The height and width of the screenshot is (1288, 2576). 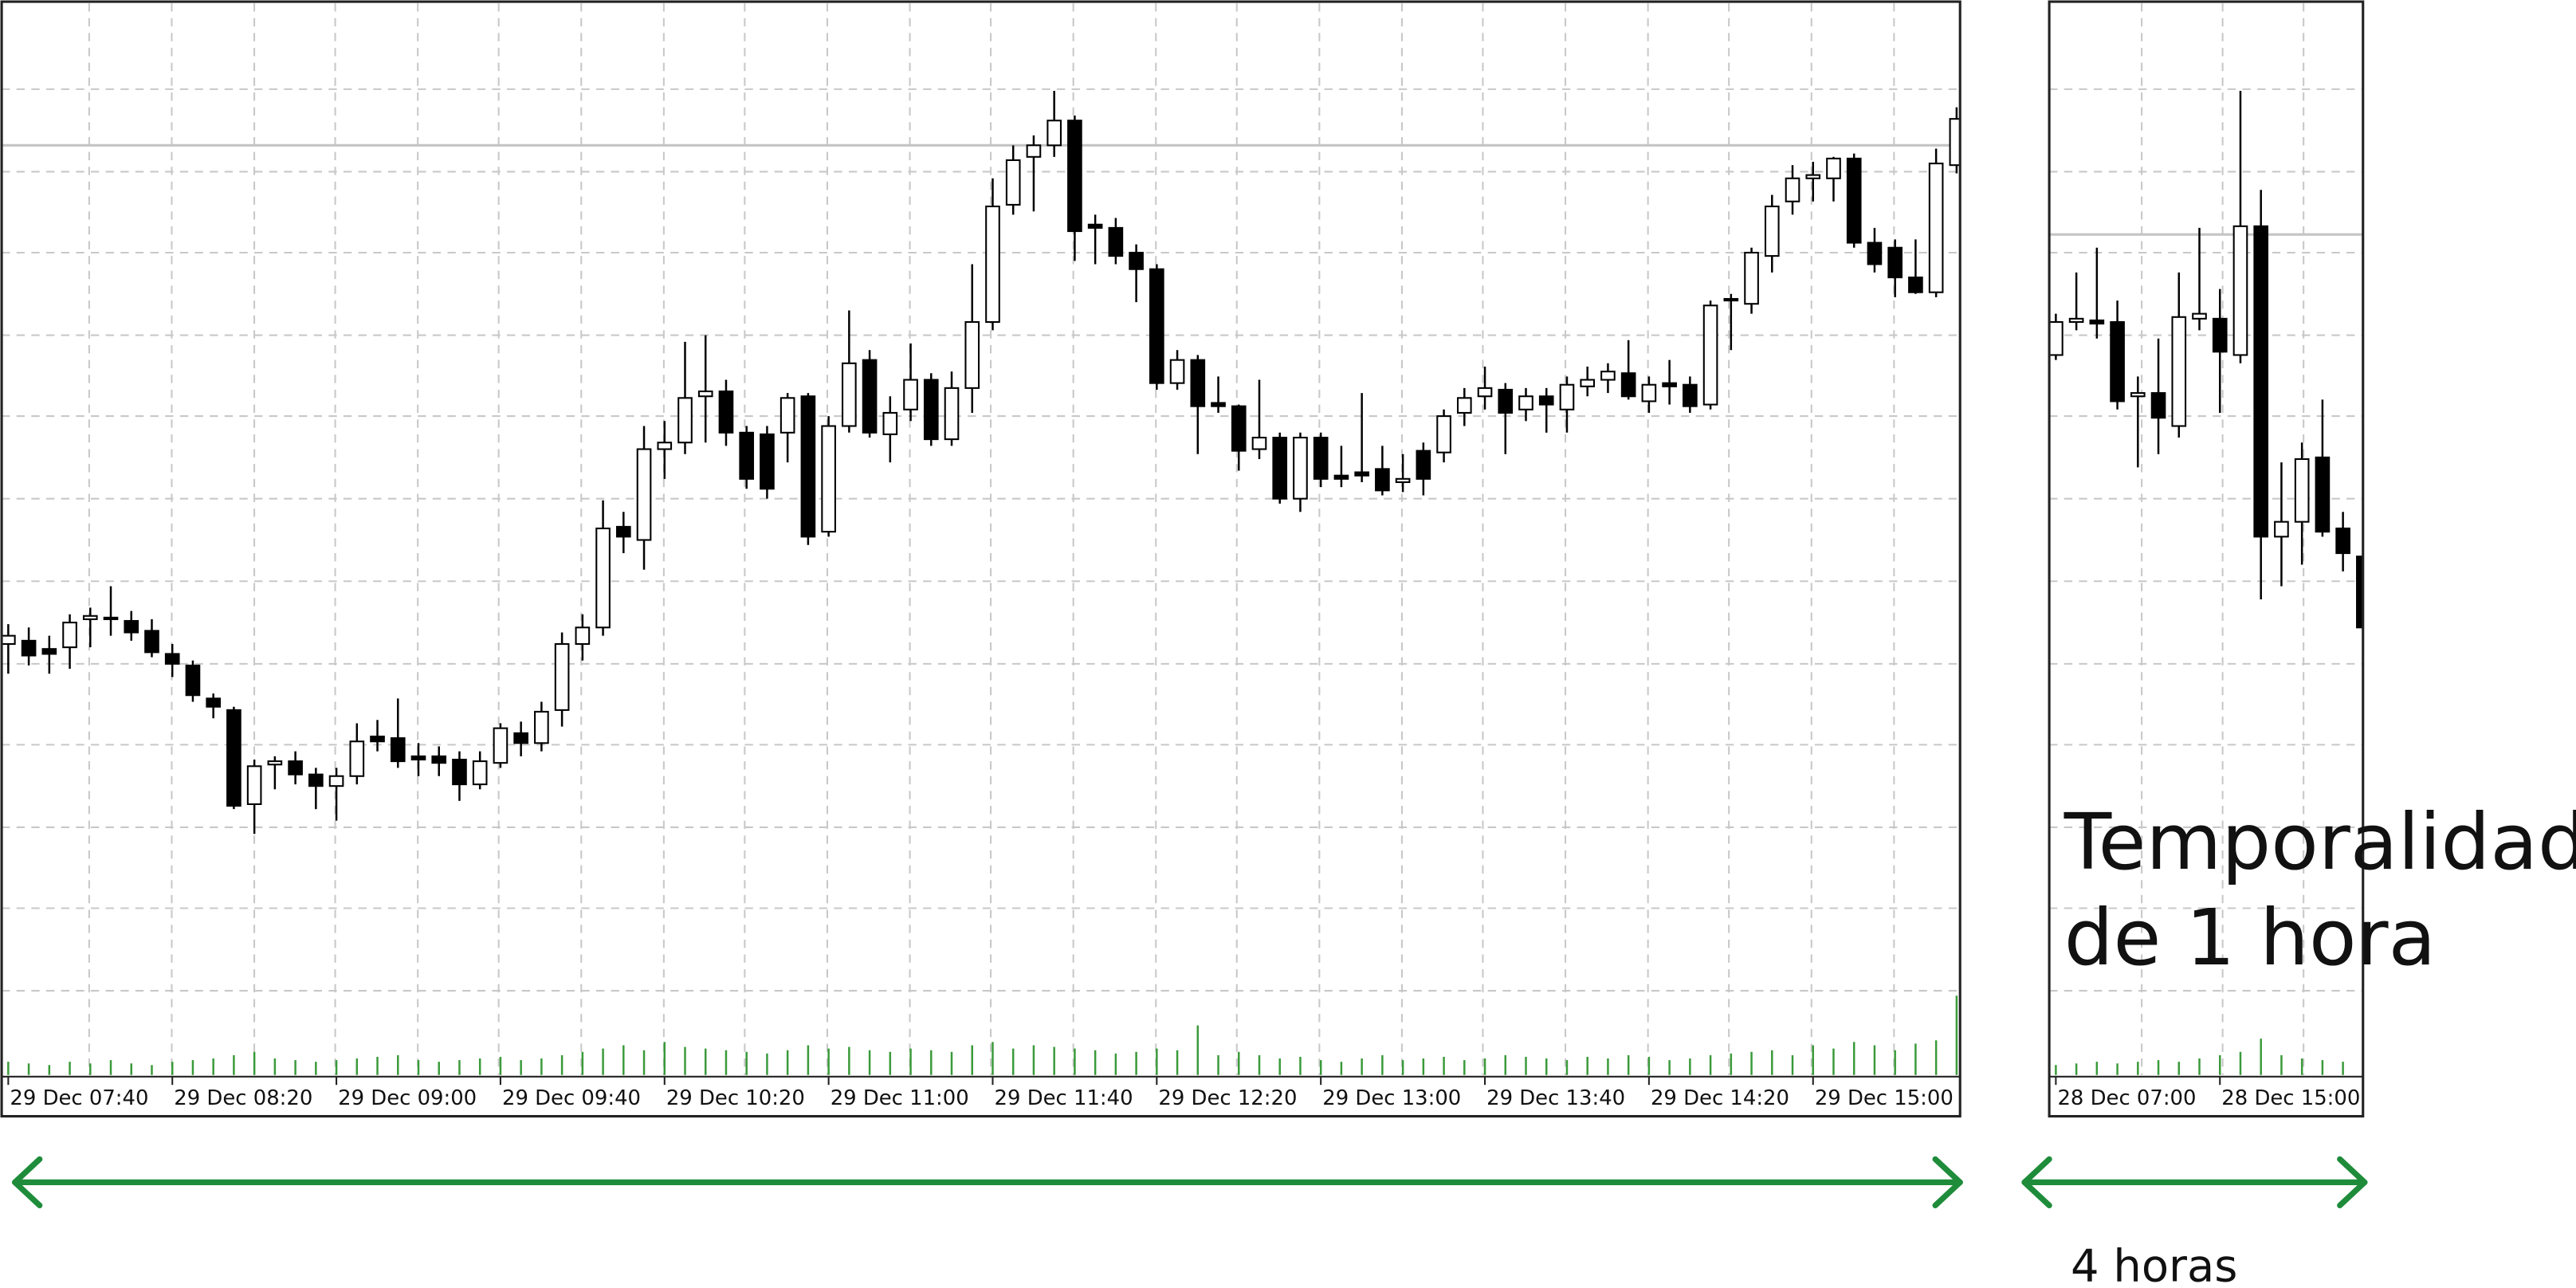 What do you see at coordinates (2126, 1098) in the screenshot?
I see `x-tick-label: 28 Dec 07:00` at bounding box center [2126, 1098].